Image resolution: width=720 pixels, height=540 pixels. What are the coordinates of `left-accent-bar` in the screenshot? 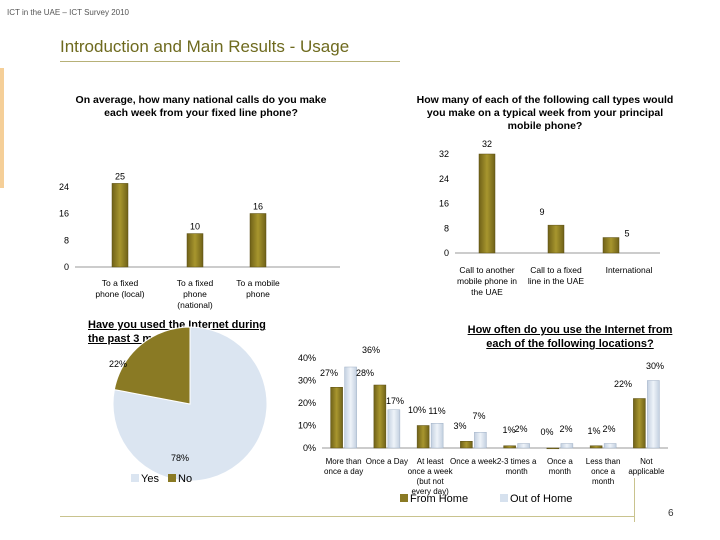 It's located at (2, 128).